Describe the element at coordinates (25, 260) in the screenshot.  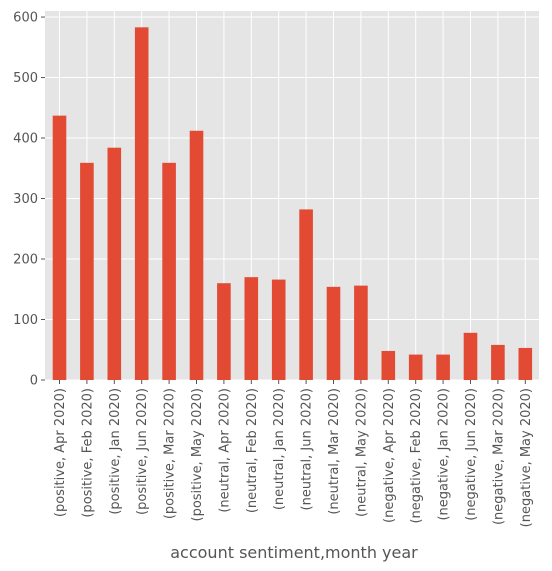
I see `y-tick-label: 200` at that location.